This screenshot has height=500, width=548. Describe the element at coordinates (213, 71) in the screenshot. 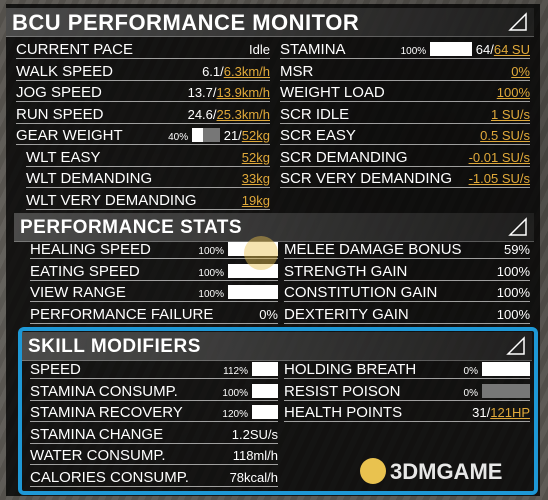

I see `value-text: 6.1/` at that location.